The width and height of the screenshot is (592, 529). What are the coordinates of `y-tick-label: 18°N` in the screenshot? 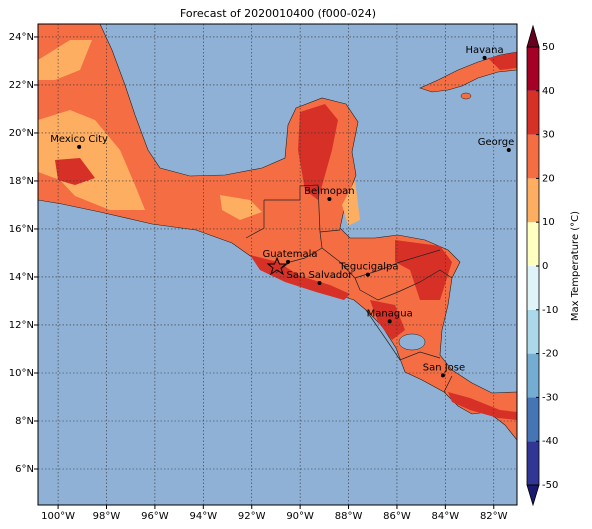 It's located at (21, 181).